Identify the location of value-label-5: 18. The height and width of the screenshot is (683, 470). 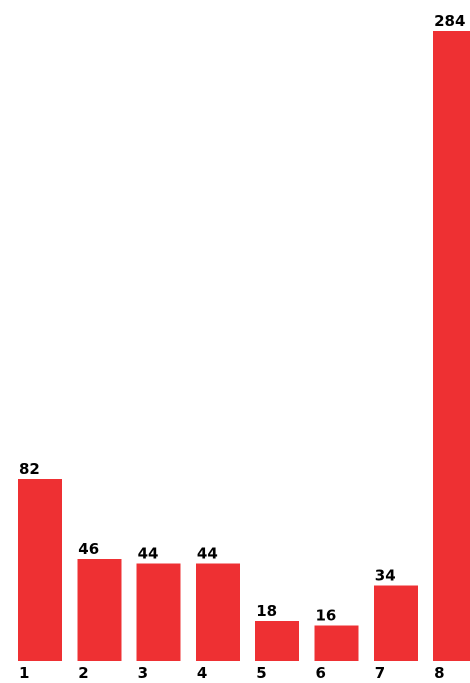
(266, 611).